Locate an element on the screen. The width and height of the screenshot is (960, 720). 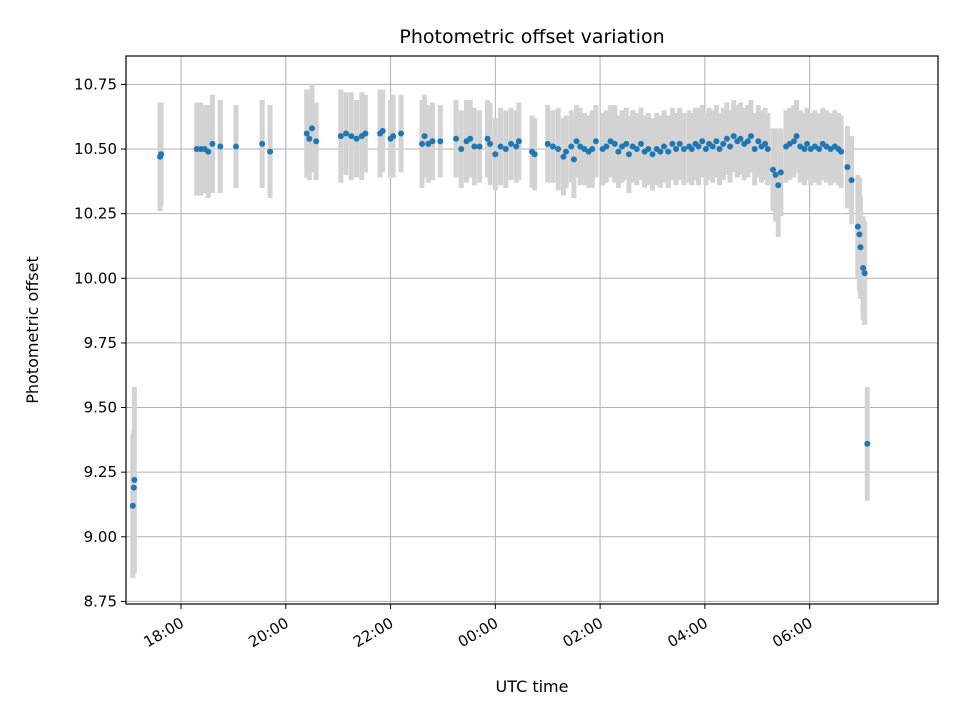
y-axis-ticks: 8.75 9.00 9.25 9.50 9.75 10.00 10.25 10.50 10.75 is located at coordinates (100, 342).